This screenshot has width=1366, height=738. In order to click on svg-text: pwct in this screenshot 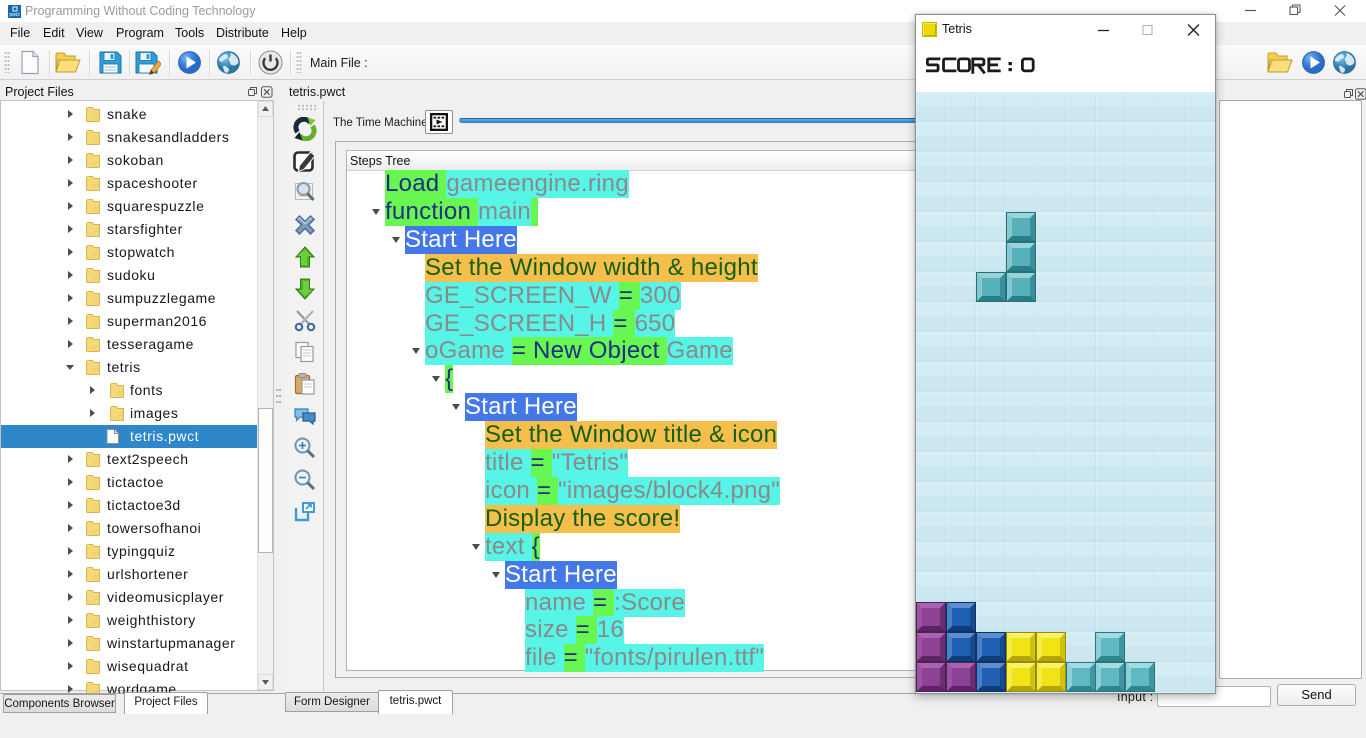, I will do `click(14, 15)`.